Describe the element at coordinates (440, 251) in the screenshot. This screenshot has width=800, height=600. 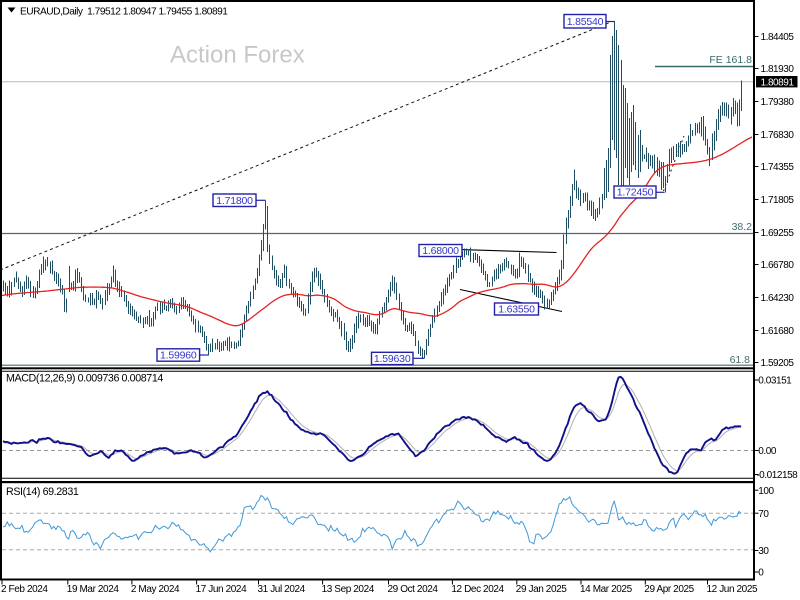
I see `svg-text: 1.68000` at that location.